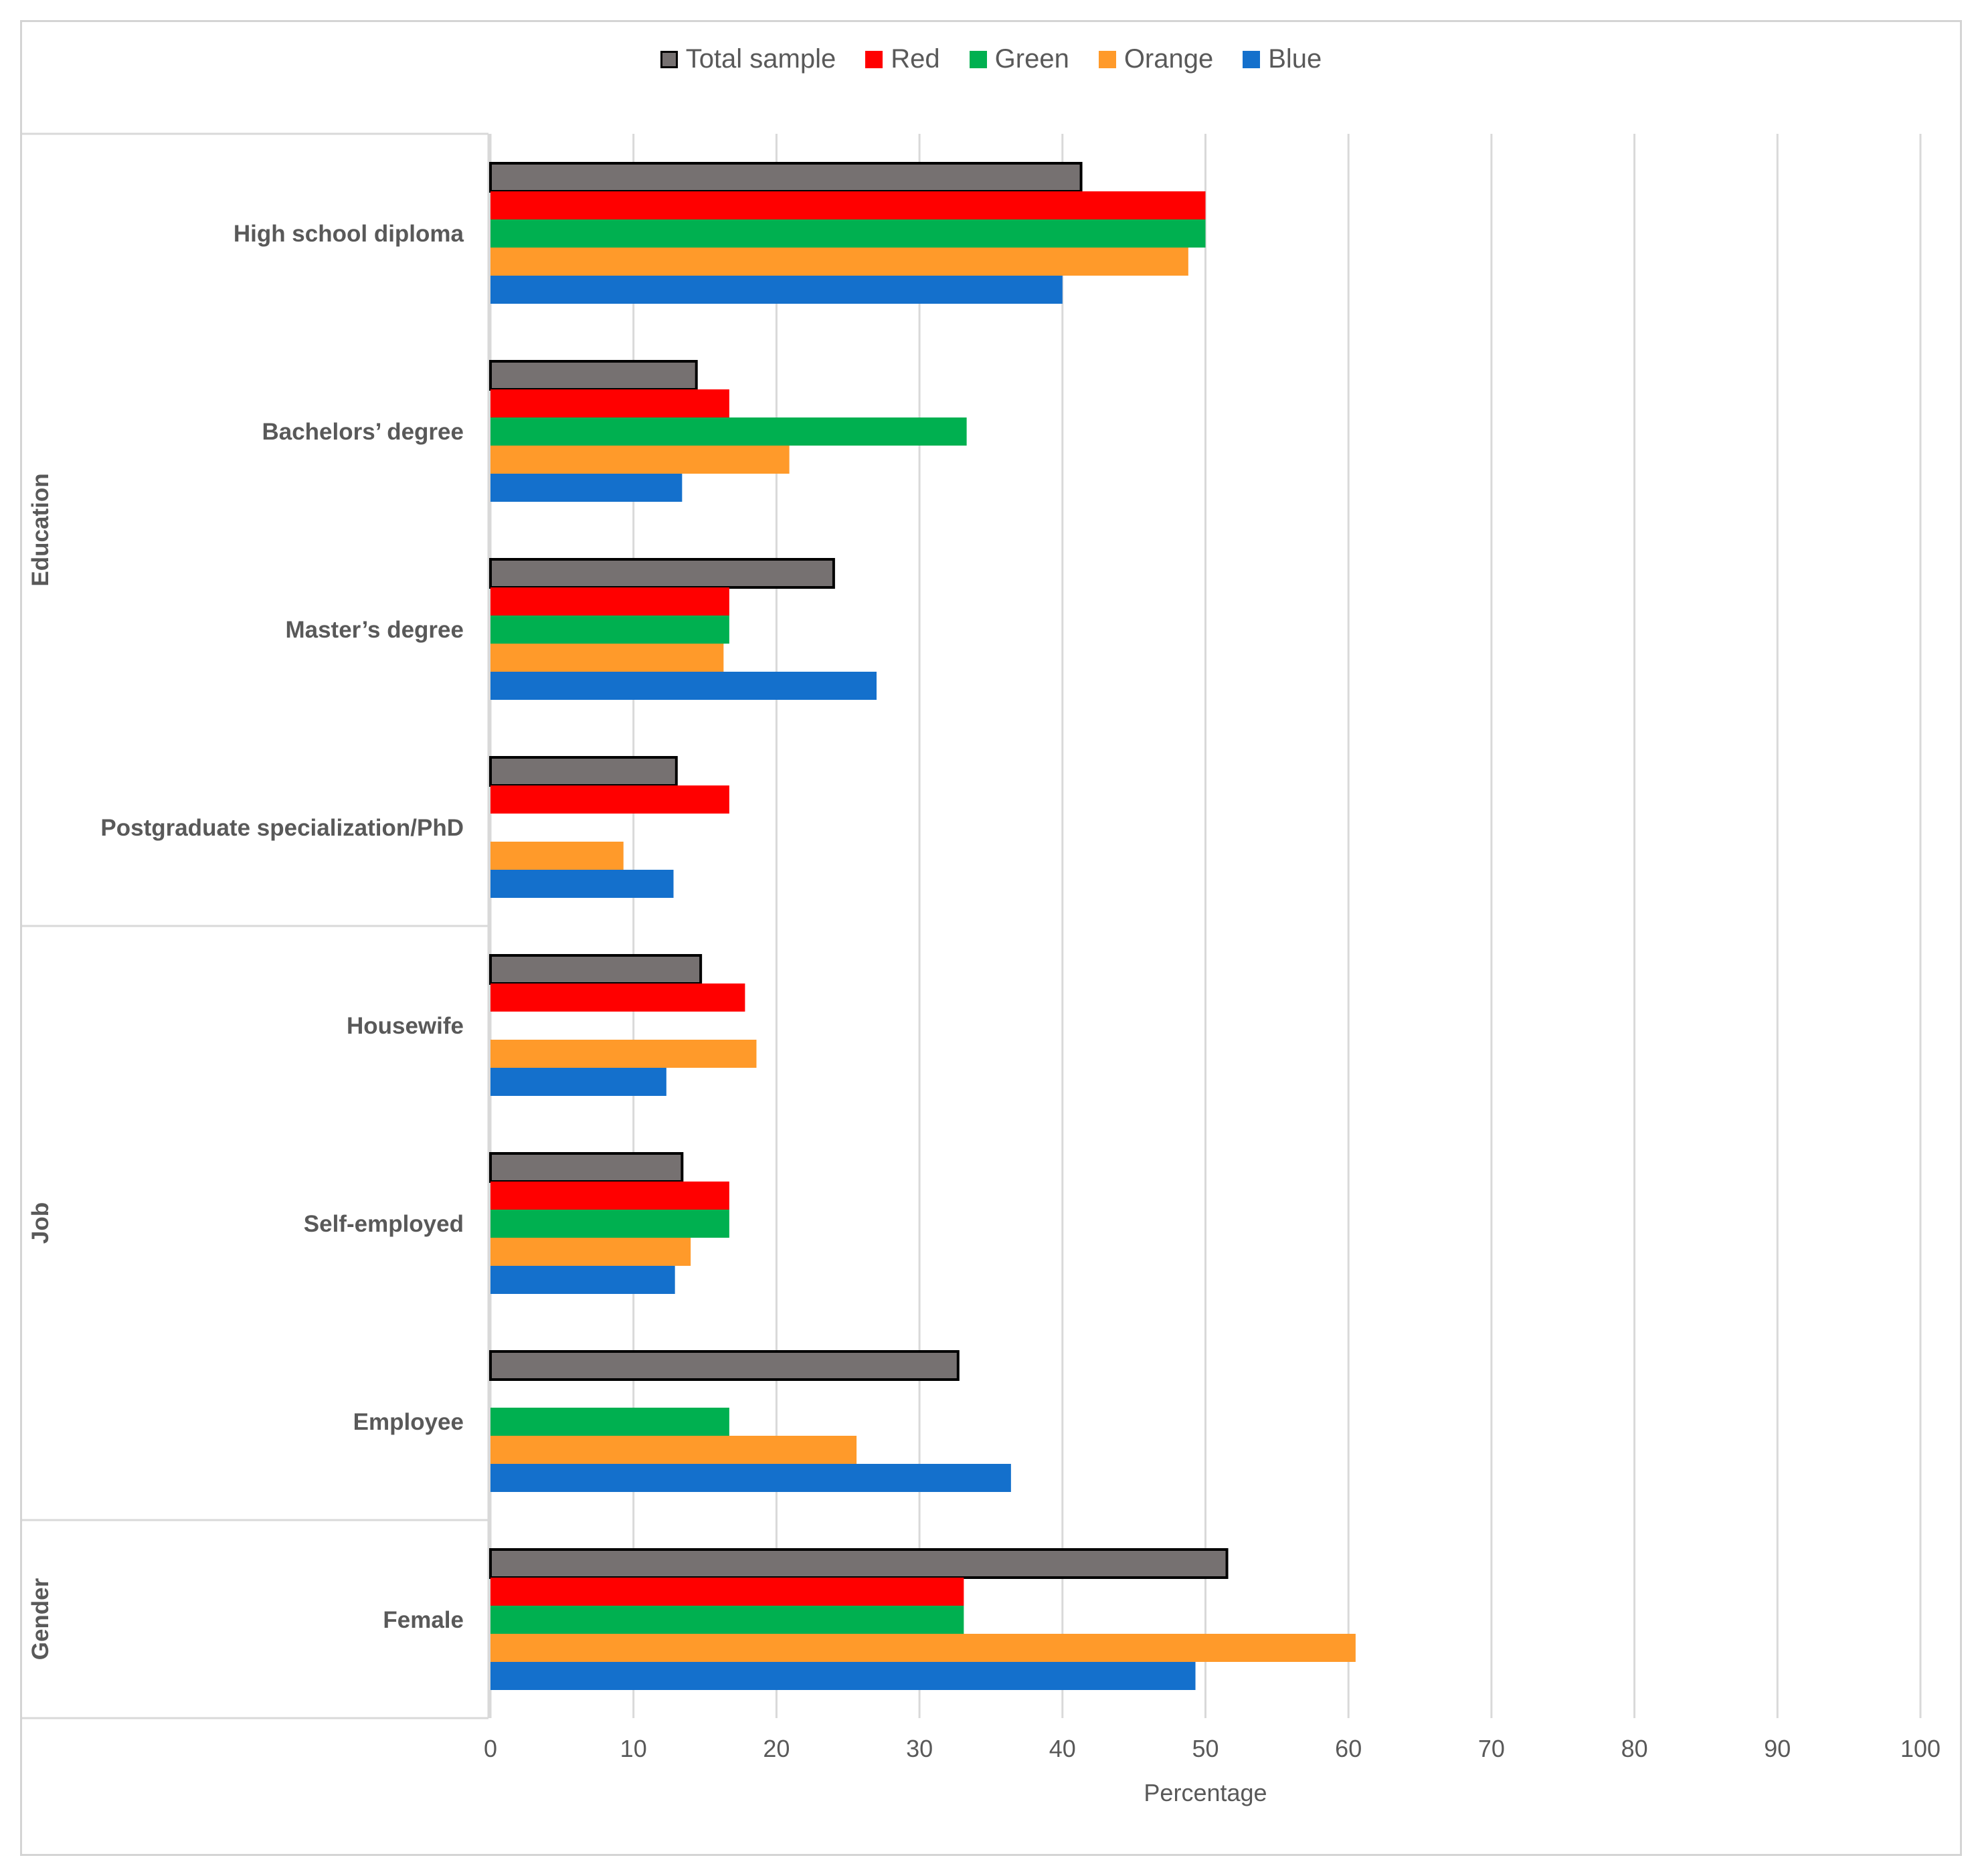  Describe the element at coordinates (423, 1620) in the screenshot. I see `category-label: Female` at that location.